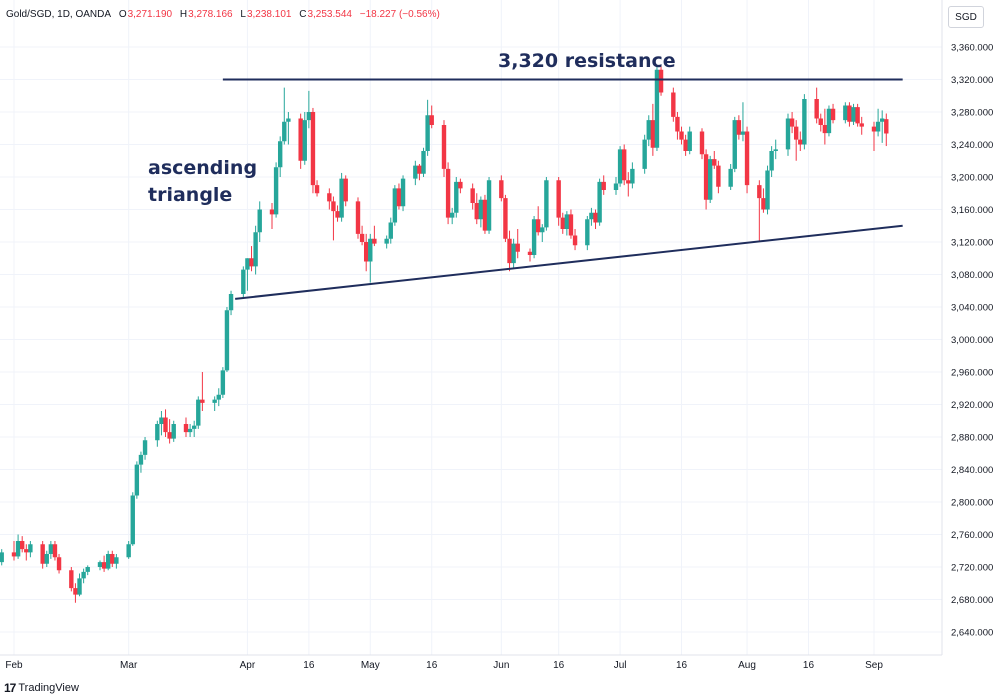 This screenshot has height=698, width=1003. Describe the element at coordinates (972, 535) in the screenshot. I see `price-tick-label: 2,760.000` at that location.